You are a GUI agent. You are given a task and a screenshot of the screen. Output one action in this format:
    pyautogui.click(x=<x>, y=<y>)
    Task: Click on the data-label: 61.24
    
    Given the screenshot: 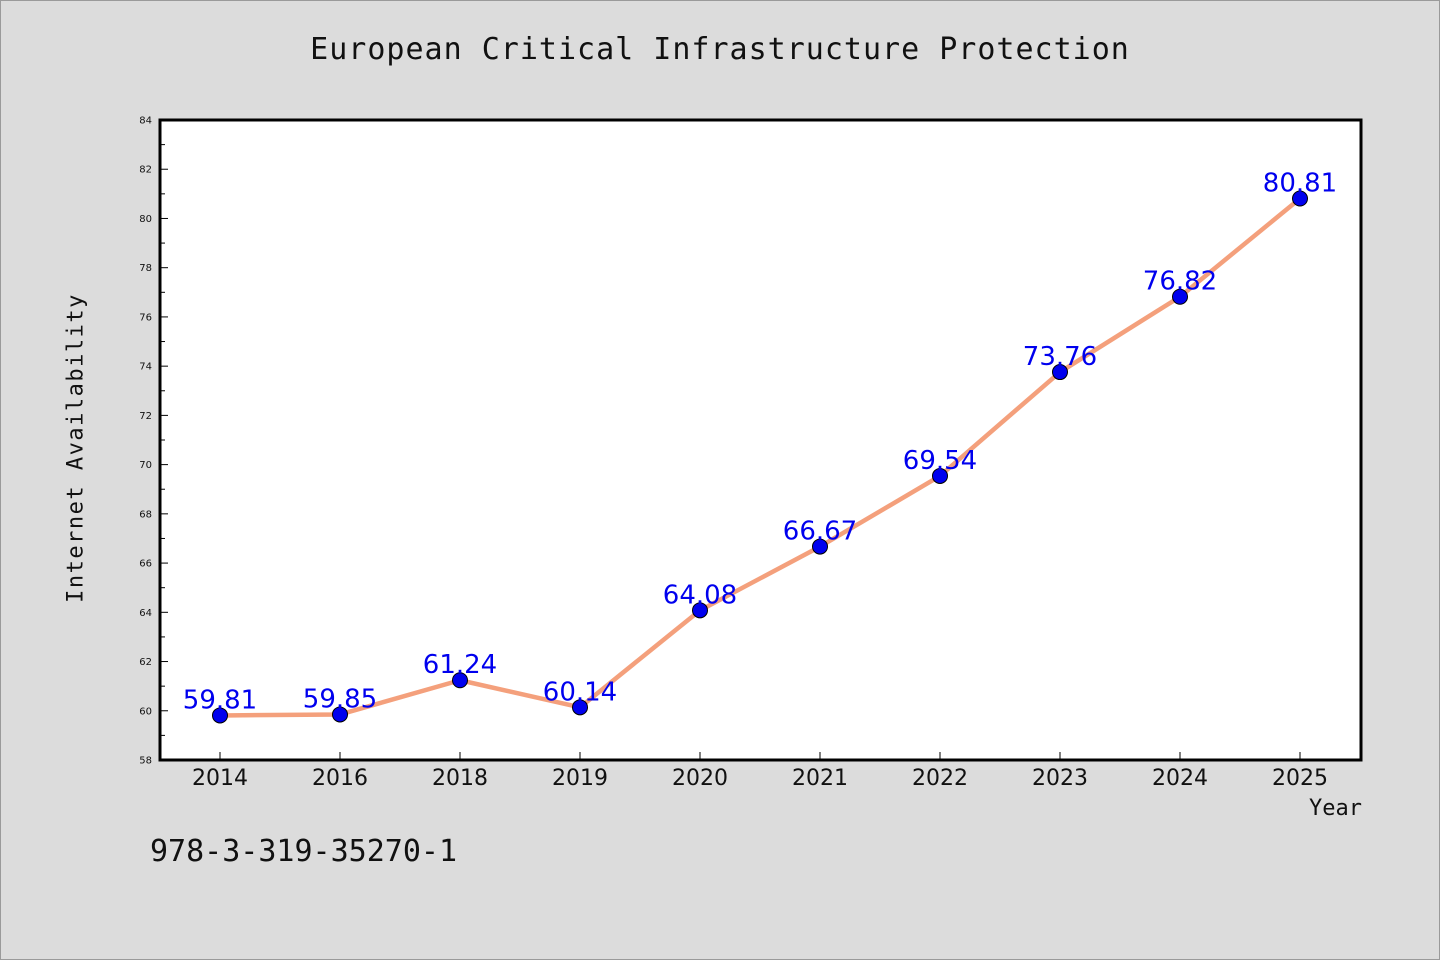 What is the action you would take?
    pyautogui.click(x=460, y=665)
    